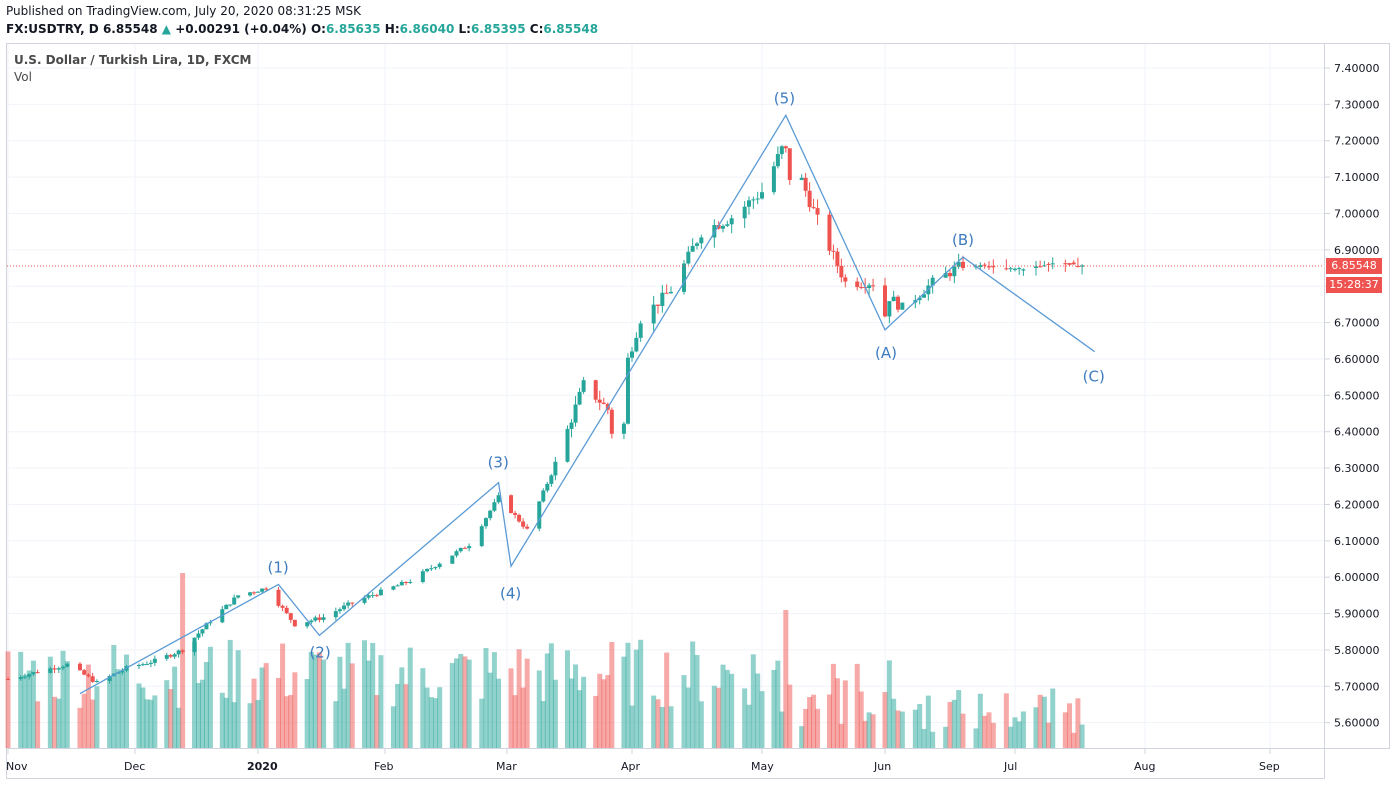  I want to click on low-label: L:, so click(464, 29).